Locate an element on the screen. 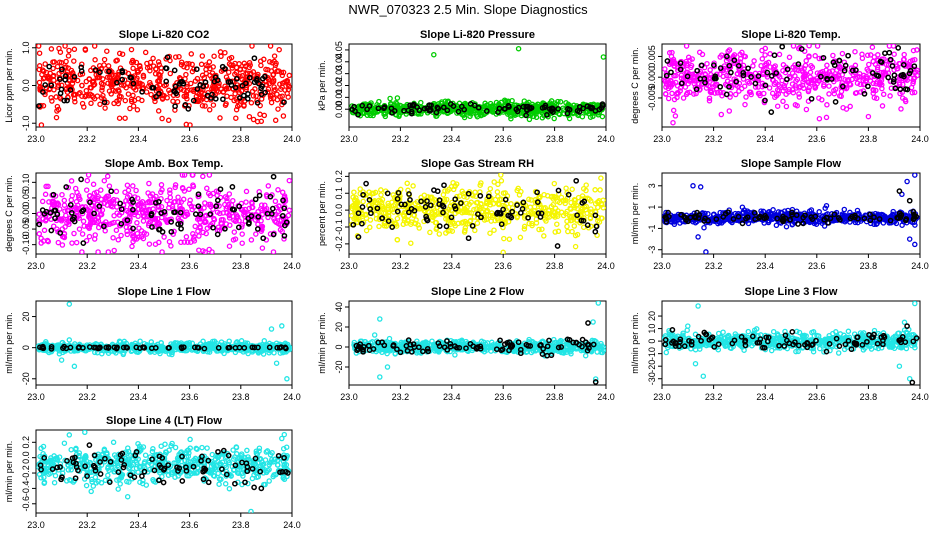  scatter-points is located at coordinates (164, 213).